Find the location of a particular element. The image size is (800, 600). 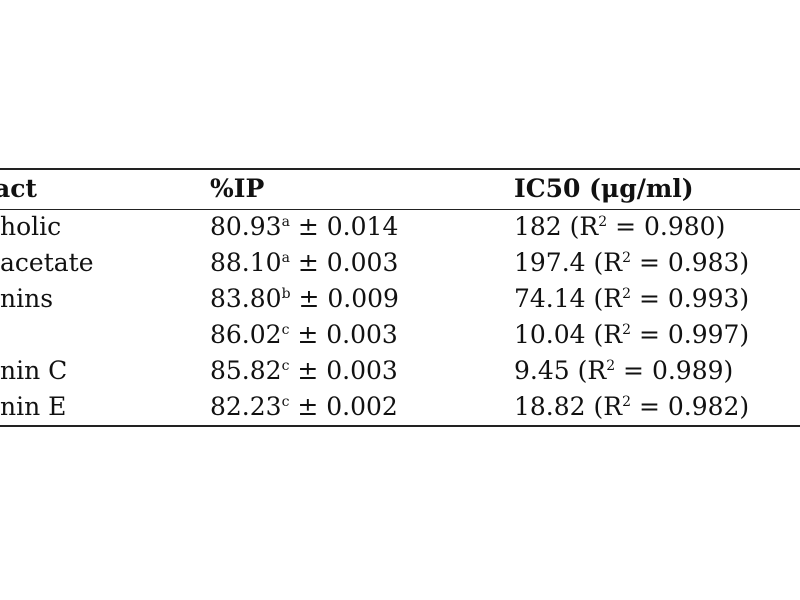

ic50-tail: = 0.989) is located at coordinates (674, 370).